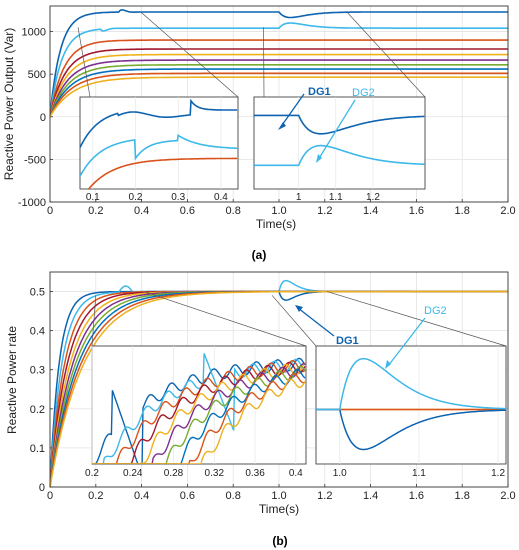  What do you see at coordinates (178, 197) in the screenshot?
I see `inset-tick-label: 0.3` at bounding box center [178, 197].